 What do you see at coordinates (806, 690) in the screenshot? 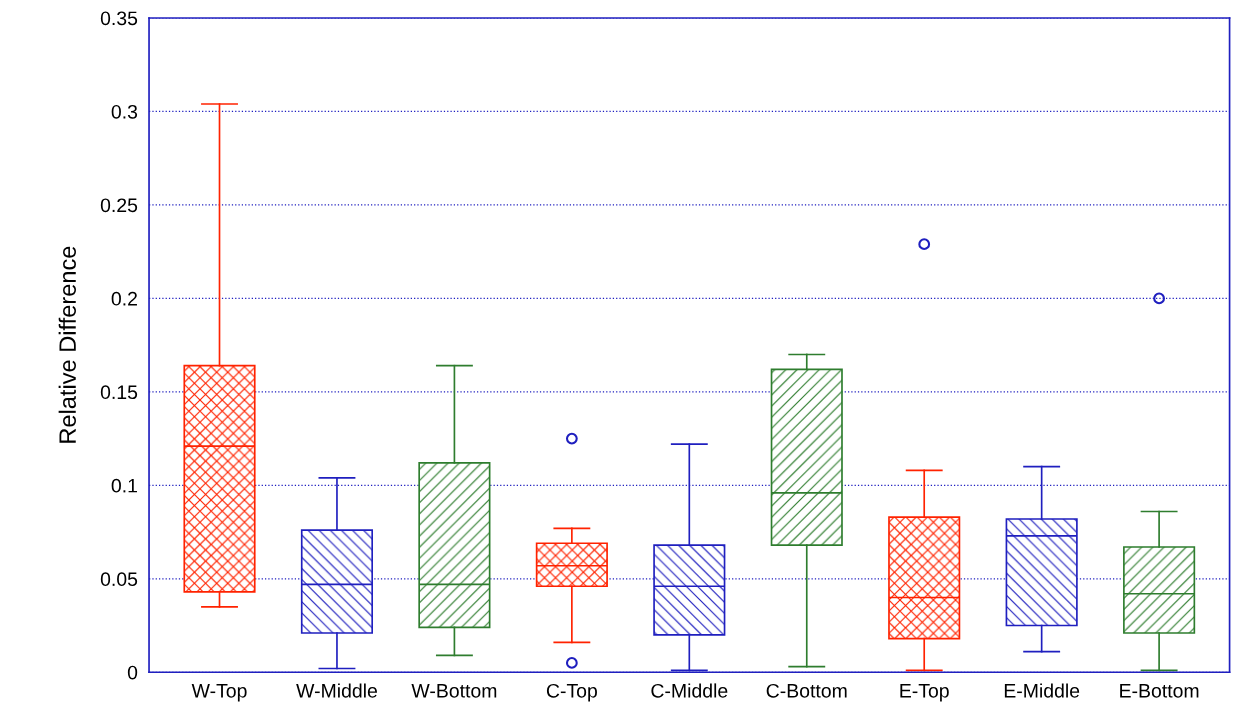
I see `x-tick-label: C-Bottom` at bounding box center [806, 690].